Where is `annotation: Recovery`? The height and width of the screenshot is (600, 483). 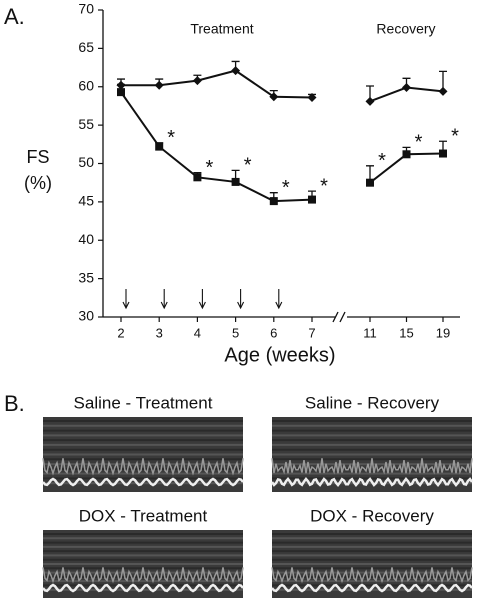
annotation: Recovery is located at coordinates (405, 29).